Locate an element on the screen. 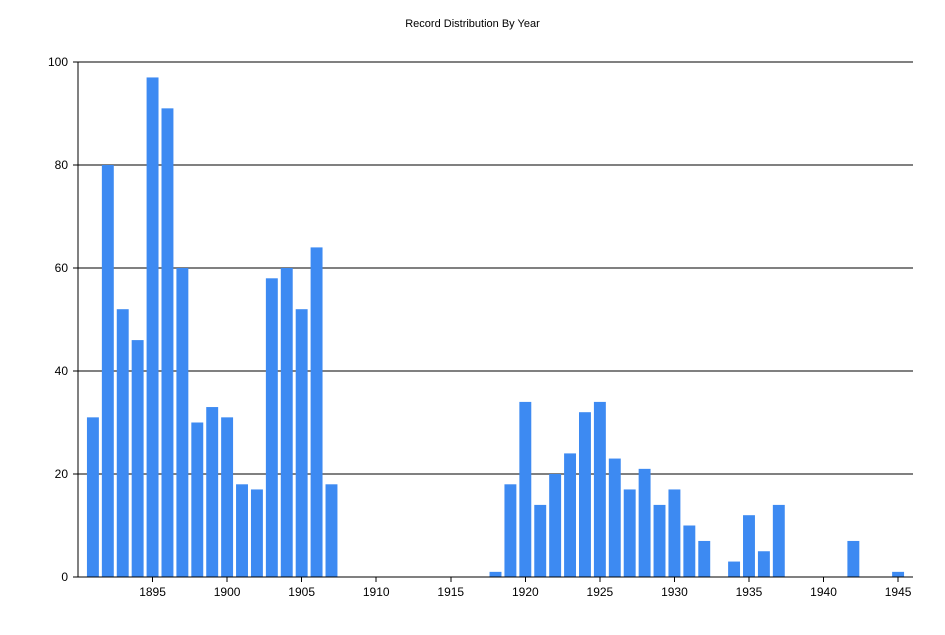 Image resolution: width=945 pixels, height=635 pixels. y-tick-label: 40 is located at coordinates (62, 371).